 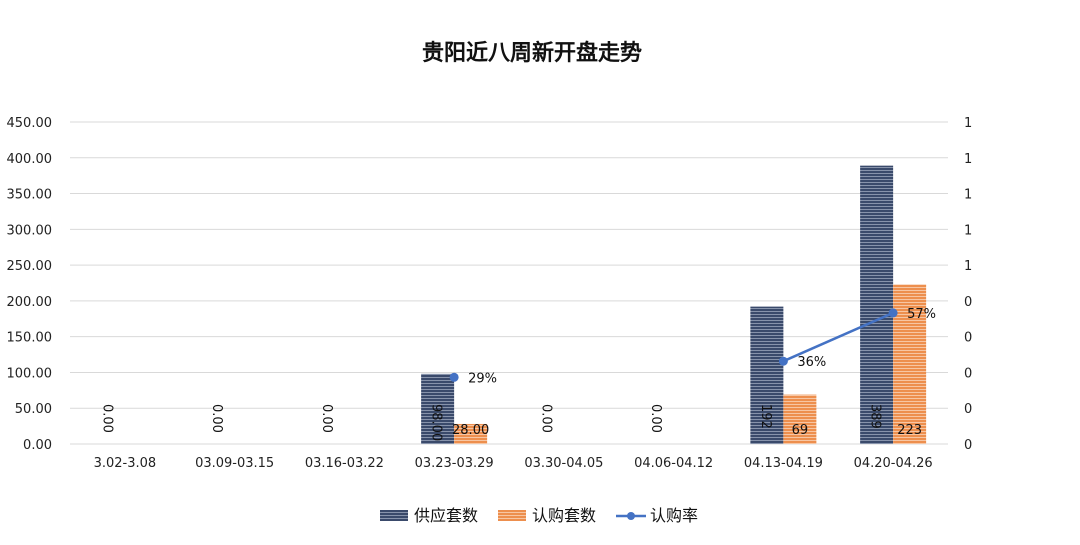 What do you see at coordinates (921, 314) in the screenshot?
I see `rate-label: 57%` at bounding box center [921, 314].